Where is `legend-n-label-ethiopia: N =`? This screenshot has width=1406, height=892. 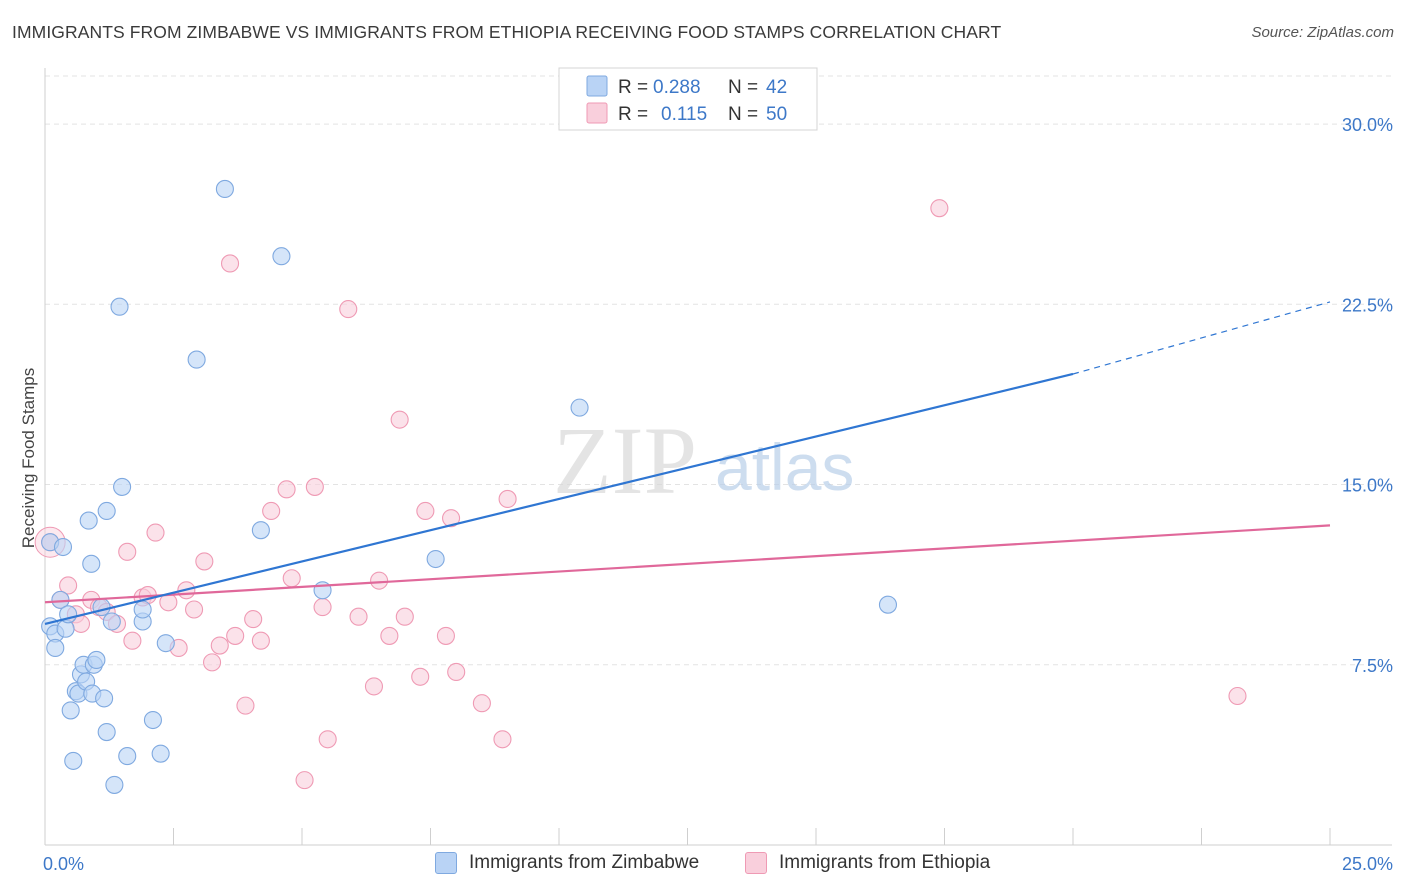 legend-n-label-ethiopia: N = is located at coordinates (743, 114).